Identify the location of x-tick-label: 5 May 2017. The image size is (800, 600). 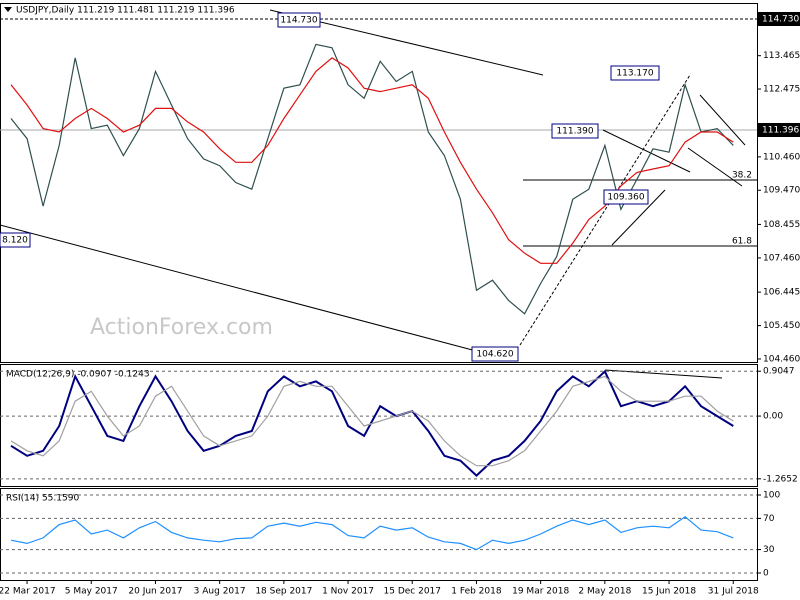
(91, 592).